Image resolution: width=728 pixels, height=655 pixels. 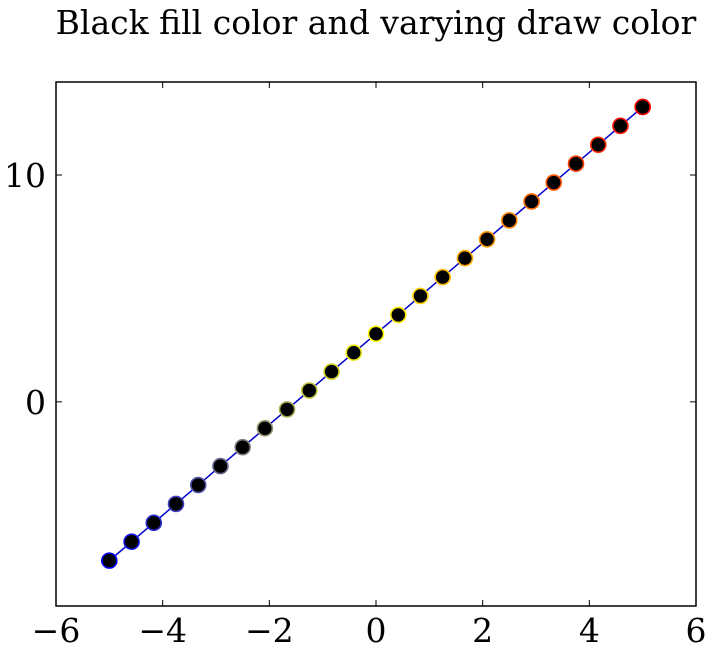 I want to click on y-tick-label: 10, so click(x=25, y=175).